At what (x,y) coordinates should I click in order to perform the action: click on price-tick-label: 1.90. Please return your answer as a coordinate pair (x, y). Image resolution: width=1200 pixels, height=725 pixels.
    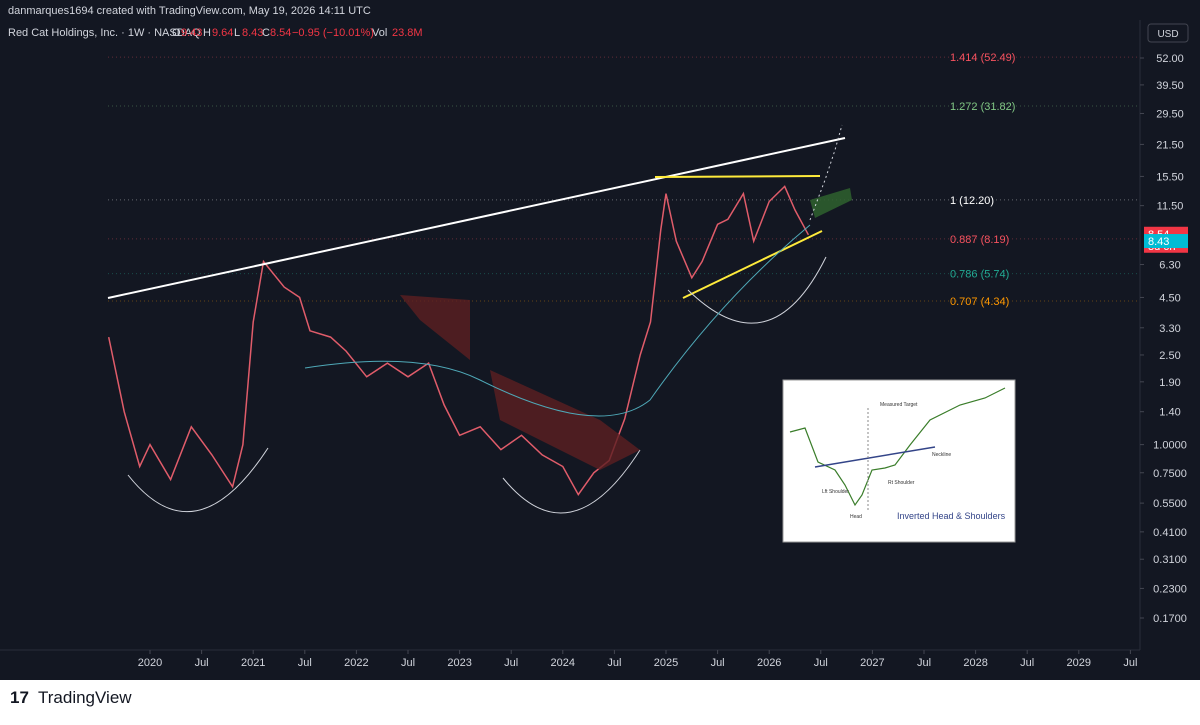
    Looking at the image, I should click on (1169, 383).